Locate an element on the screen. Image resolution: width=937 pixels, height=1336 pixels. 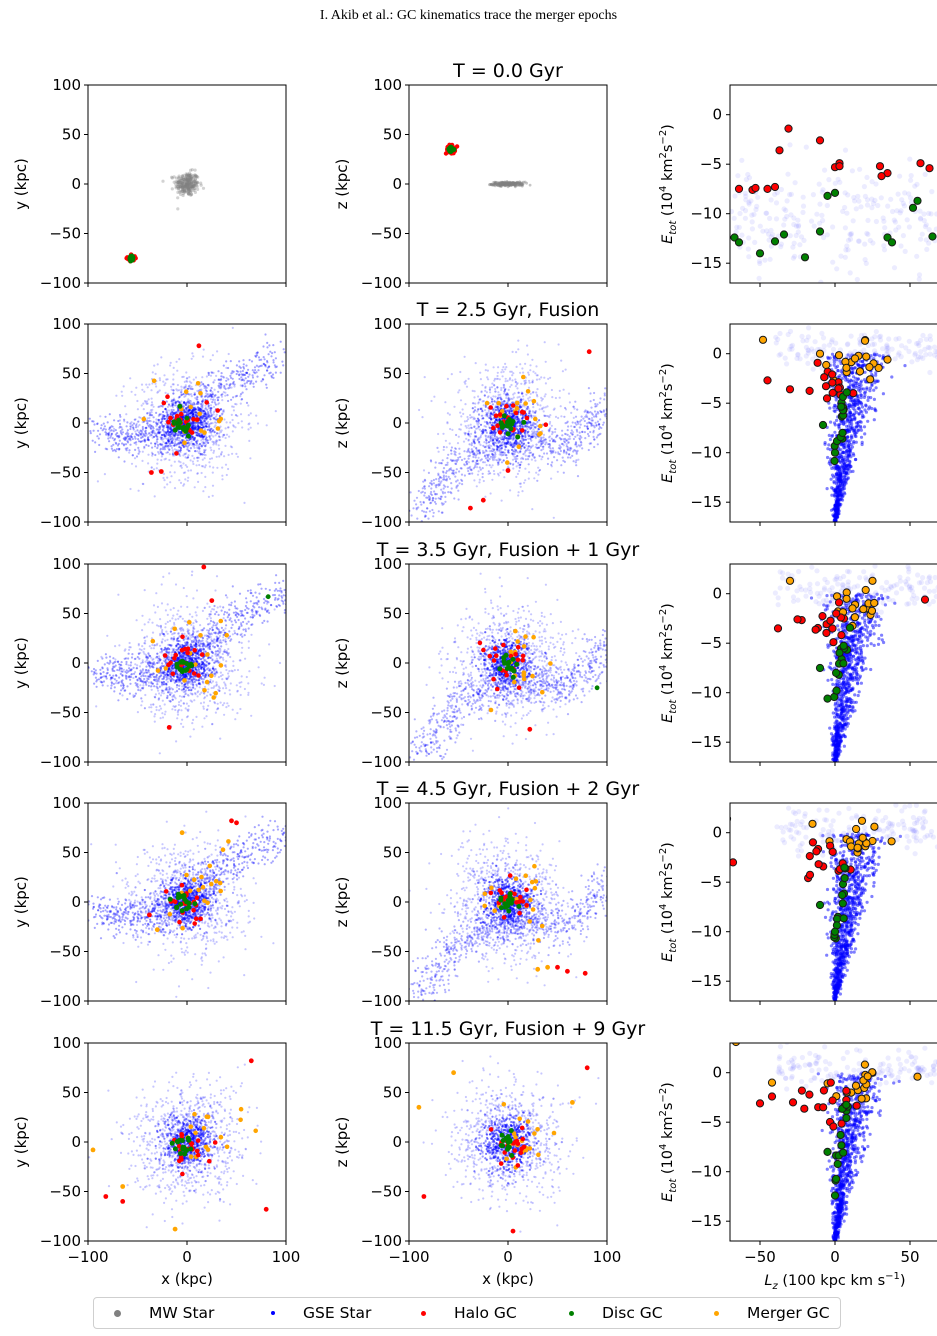
disc-gc-point is located at coordinates (177, 423).